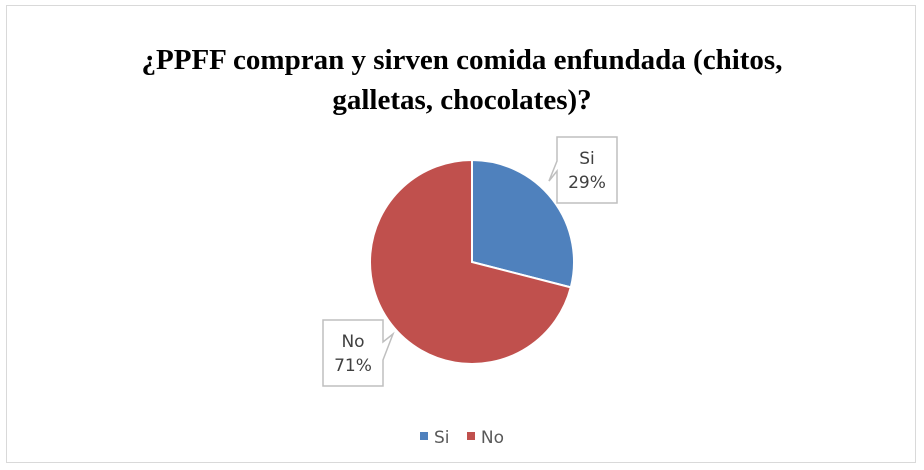 The image size is (924, 470). I want to click on data-label-box-no, so click(358, 353).